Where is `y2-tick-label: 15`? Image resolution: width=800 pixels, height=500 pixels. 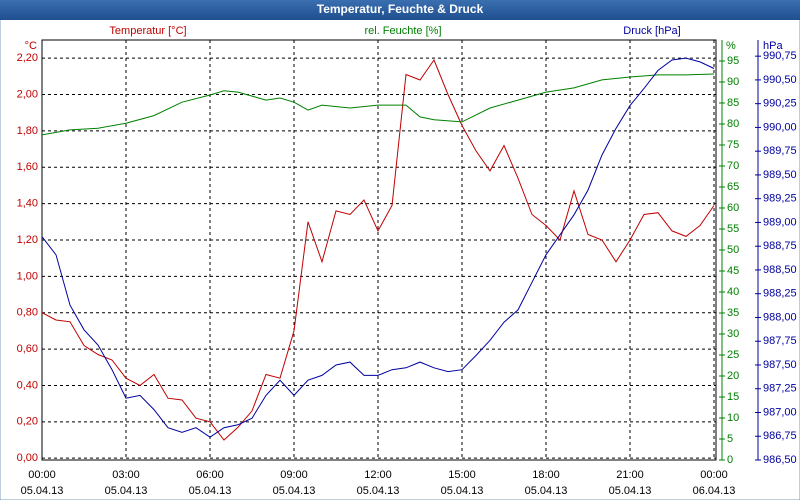 y2-tick-label: 15 is located at coordinates (733, 397).